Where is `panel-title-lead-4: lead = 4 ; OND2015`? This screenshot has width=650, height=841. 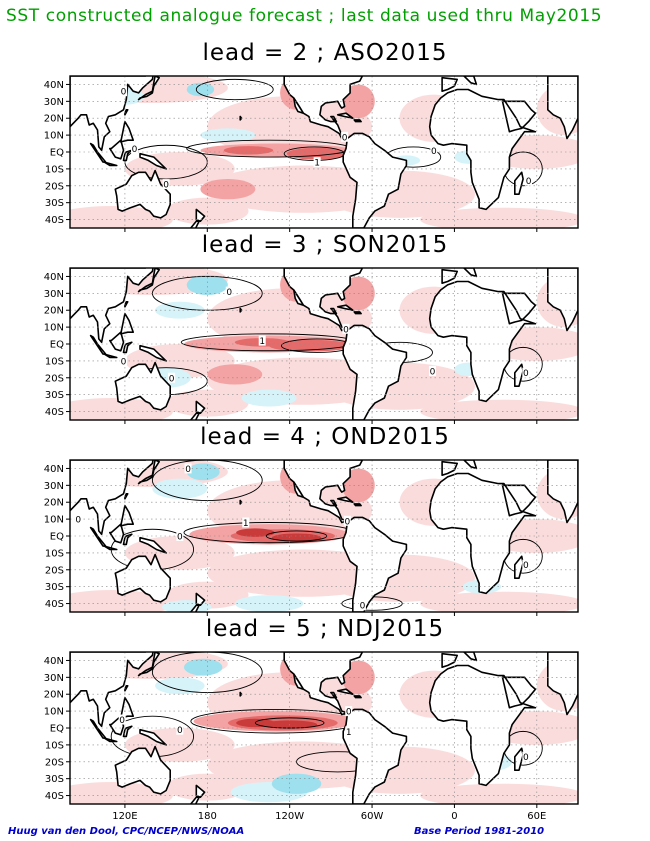 panel-title-lead-4: lead = 4 ; OND2015 is located at coordinates (325, 437).